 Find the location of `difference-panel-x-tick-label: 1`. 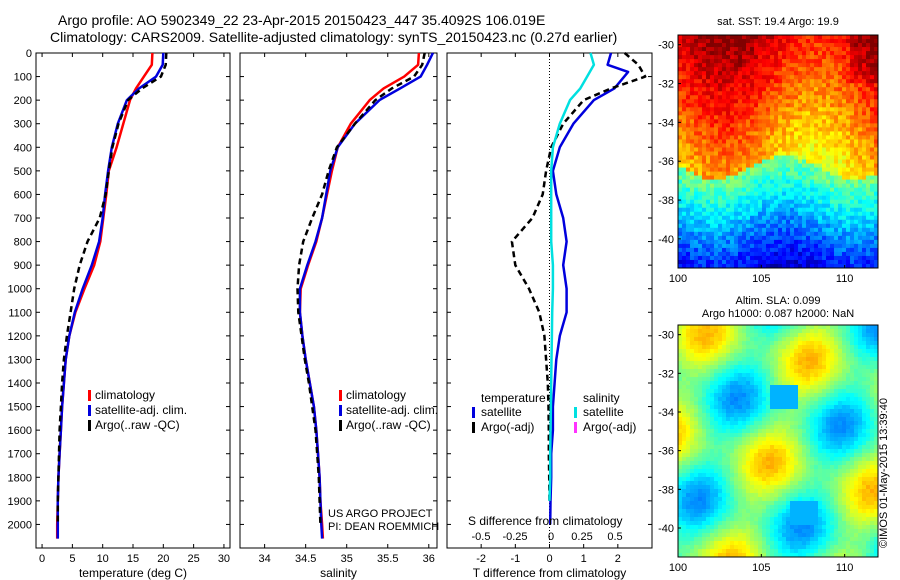

difference-panel-x-tick-label: 1 is located at coordinates (584, 559).